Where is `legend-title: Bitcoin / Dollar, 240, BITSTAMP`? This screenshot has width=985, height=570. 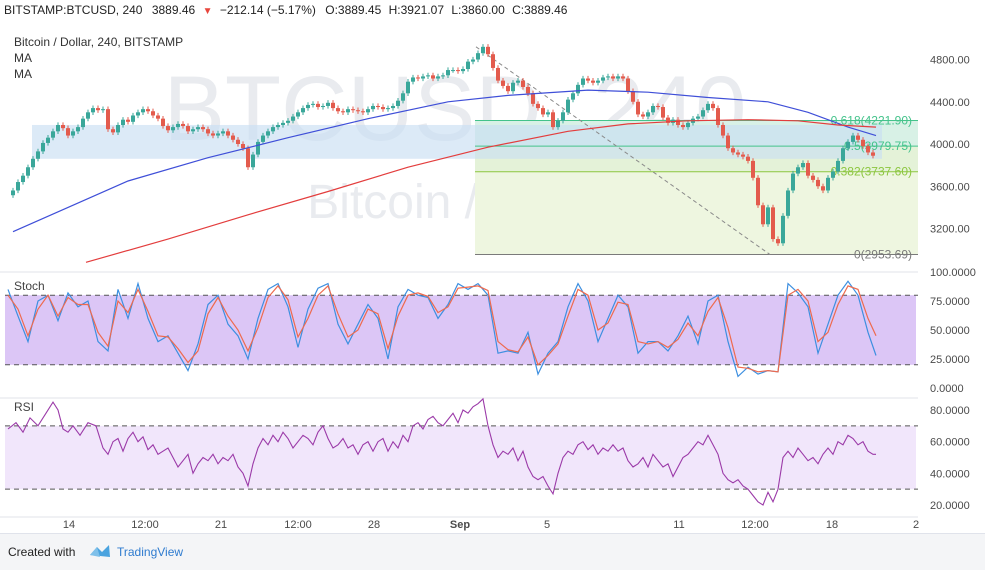 legend-title: Bitcoin / Dollar, 240, BITSTAMP is located at coordinates (99, 42).